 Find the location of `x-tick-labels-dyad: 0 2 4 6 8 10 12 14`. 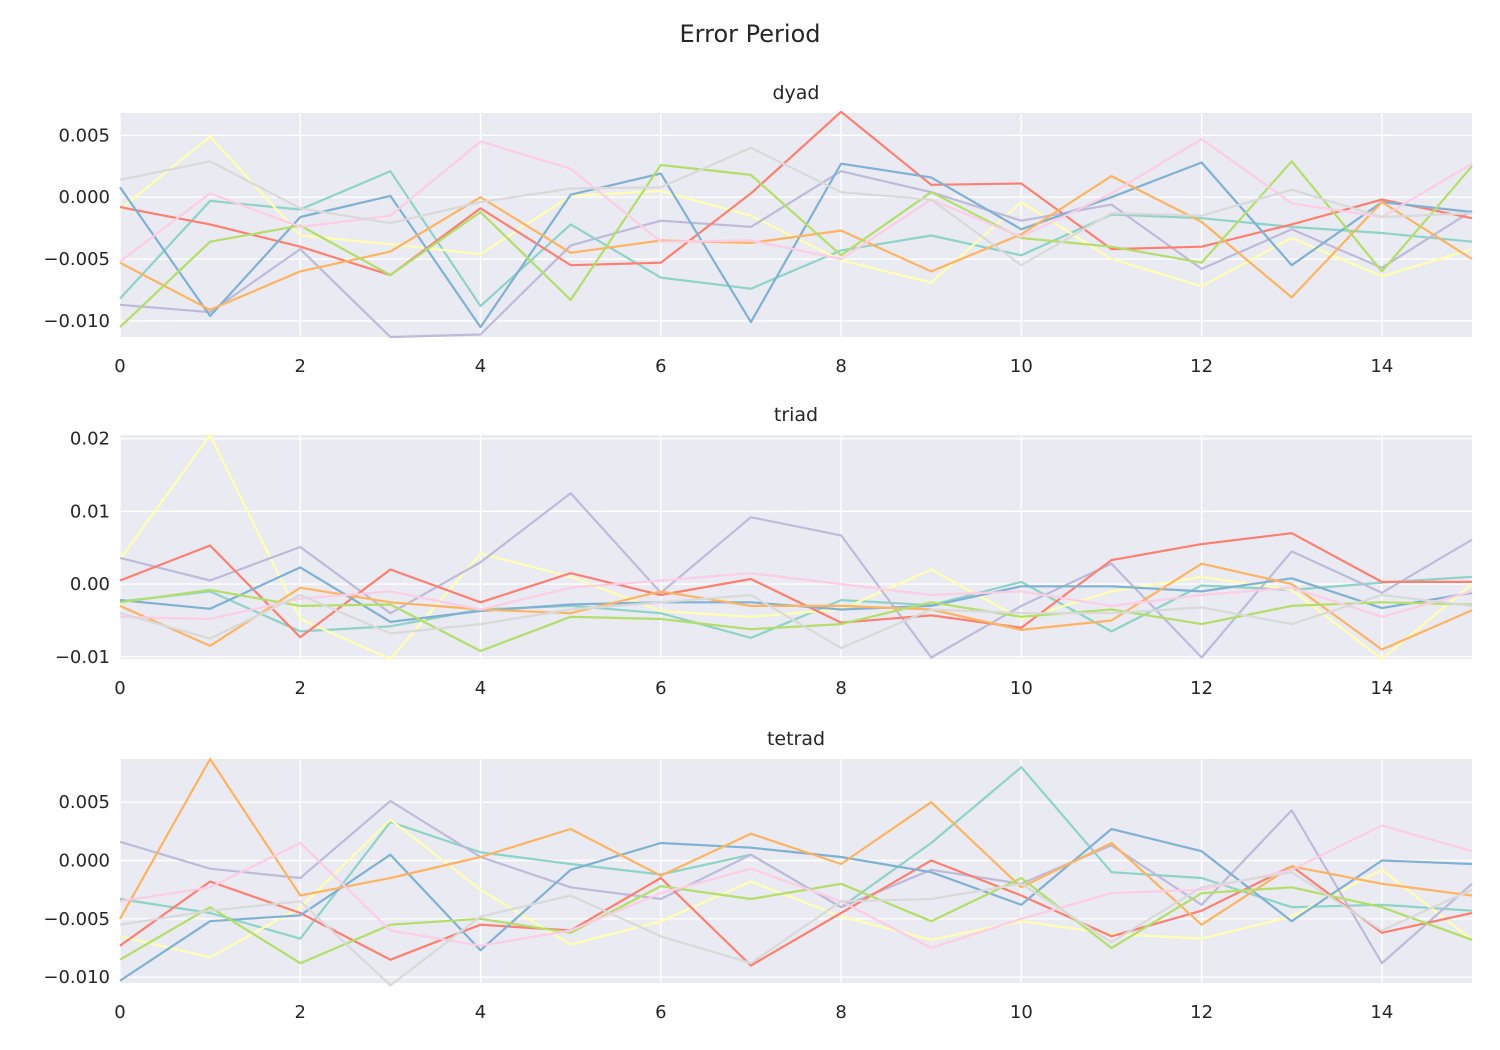

x-tick-labels-dyad: 0 2 4 6 8 10 12 14 is located at coordinates (753, 366).